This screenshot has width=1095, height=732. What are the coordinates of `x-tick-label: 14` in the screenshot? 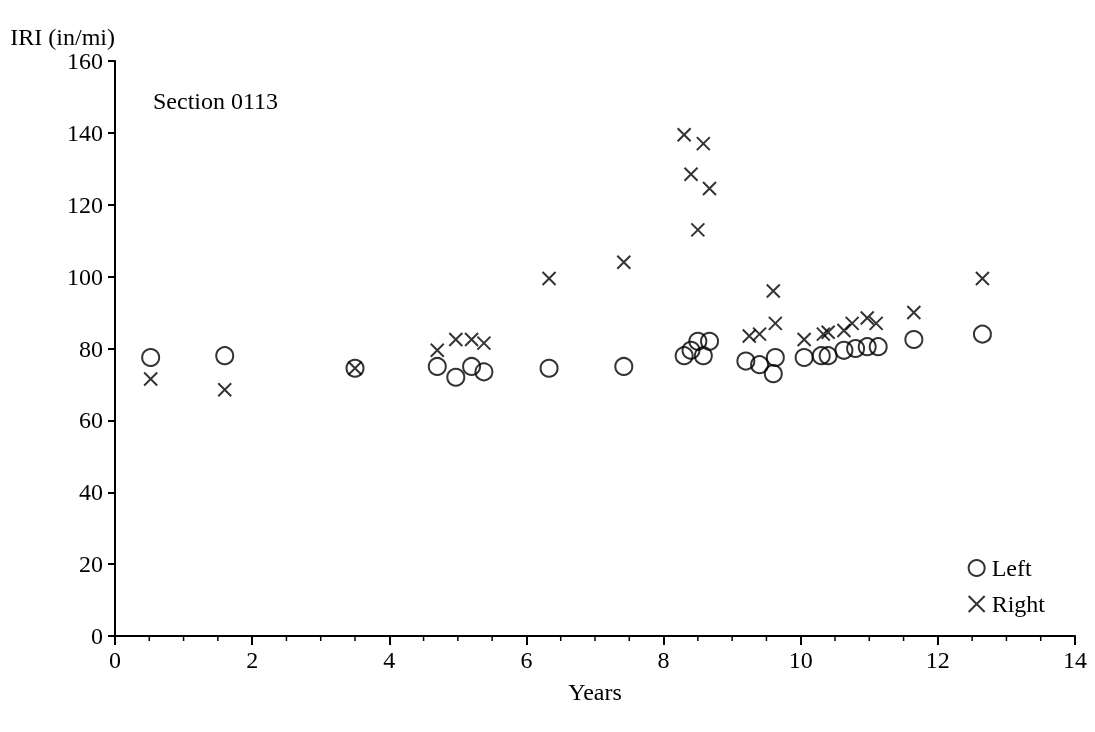 It's located at (1075, 660).